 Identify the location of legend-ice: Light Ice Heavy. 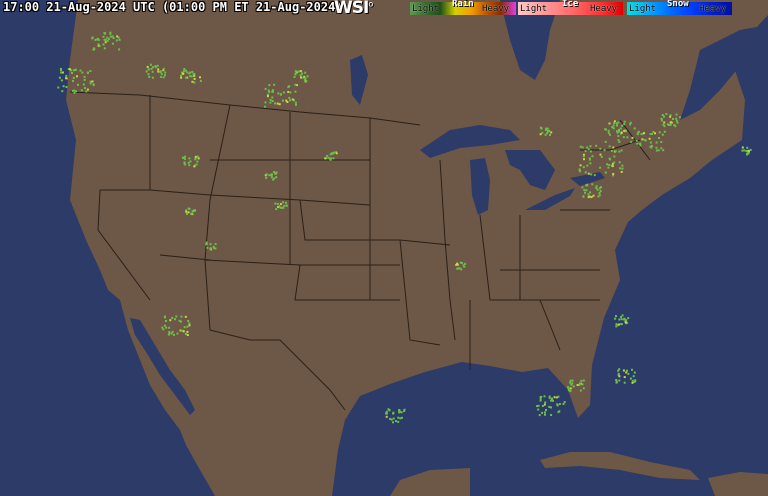
(570, 7).